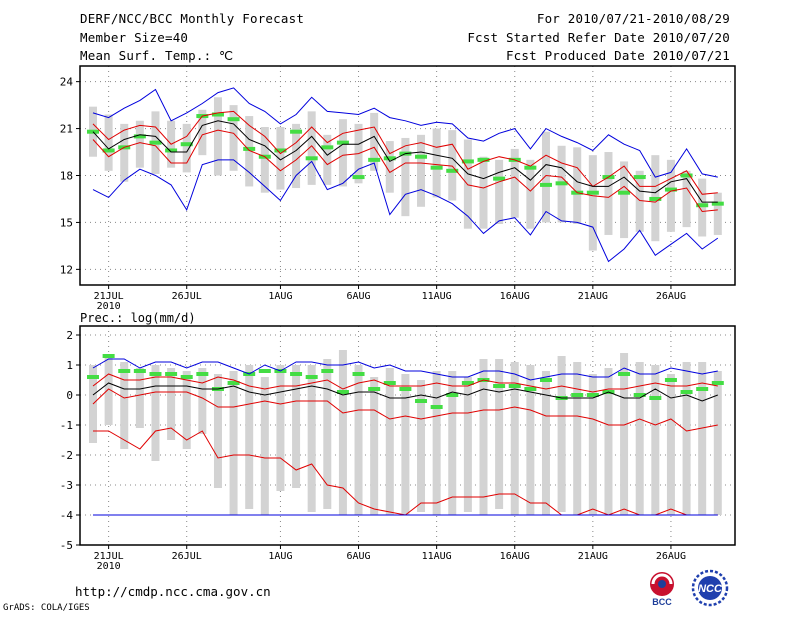 This screenshot has height=618, width=800. What do you see at coordinates (46, 608) in the screenshot?
I see `grads-credit: GrADS: COLA/IGES` at bounding box center [46, 608].